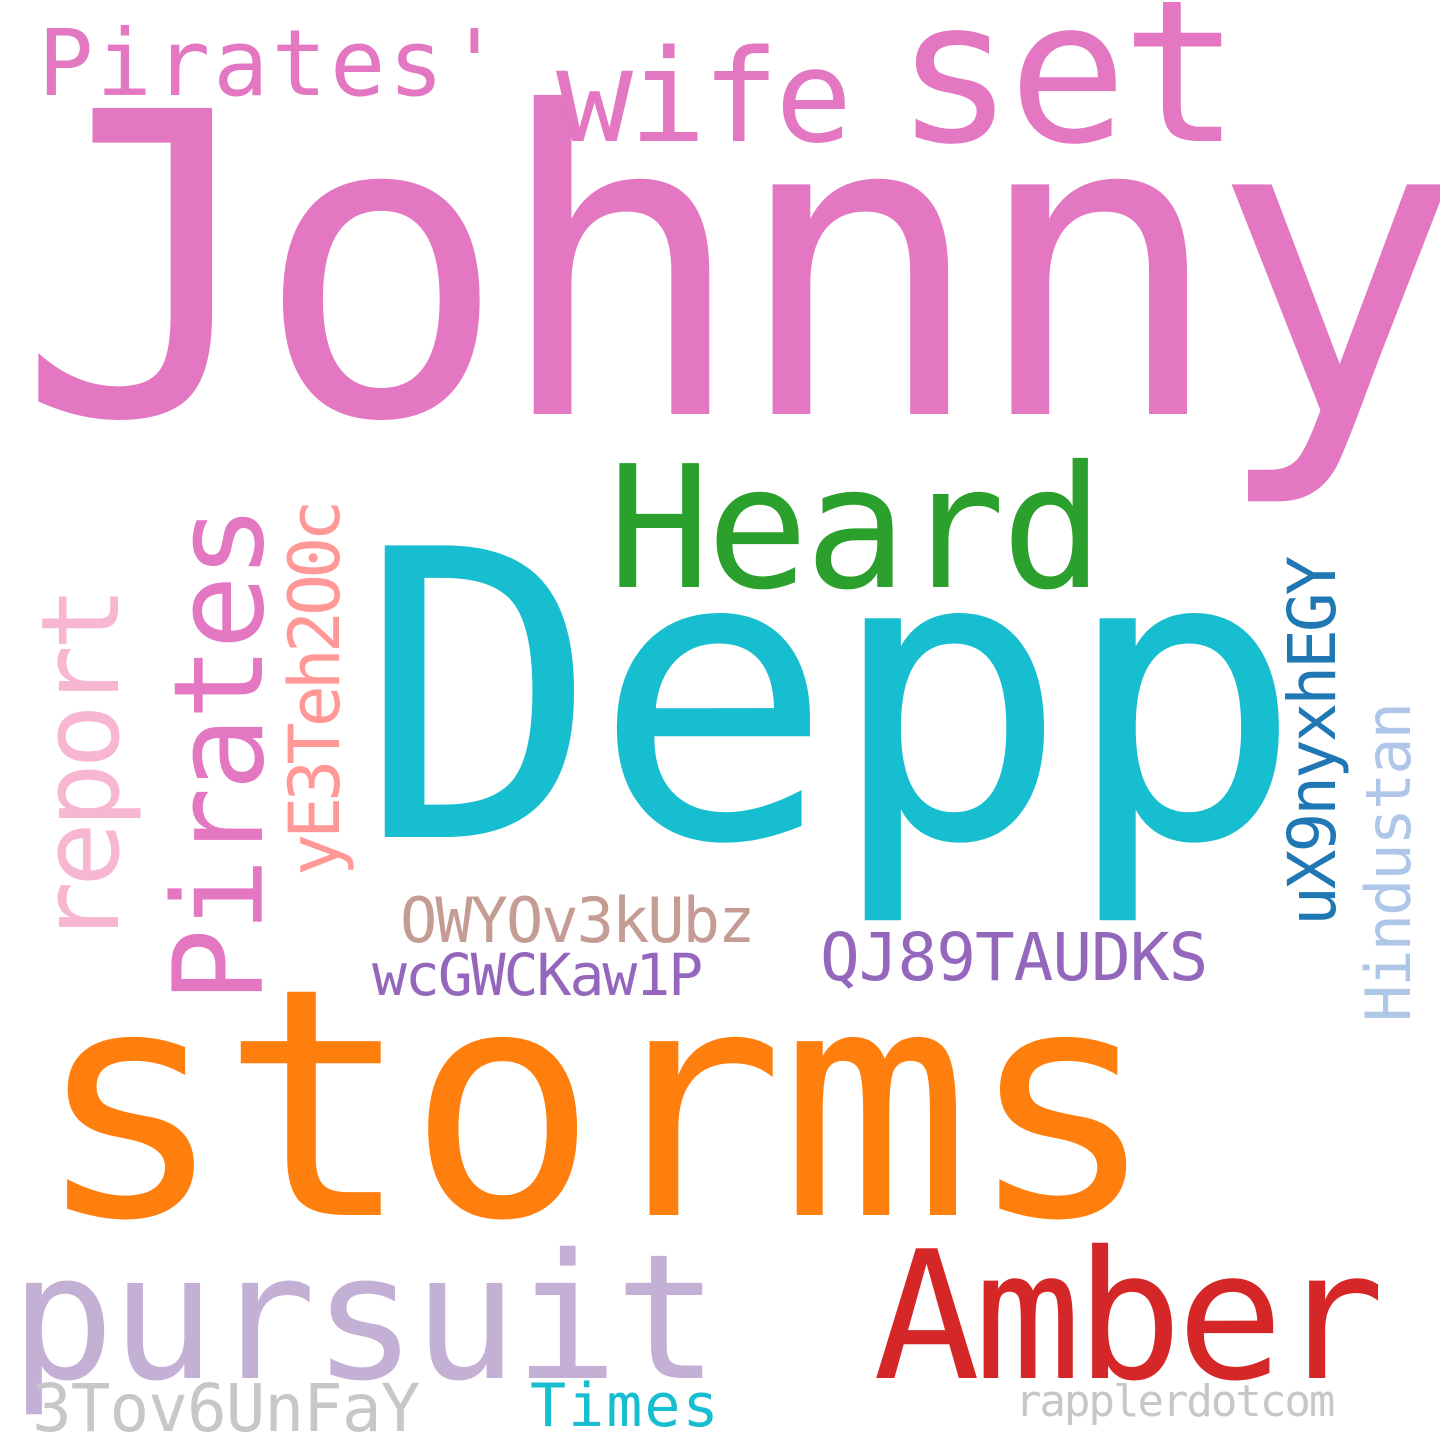 The image size is (1440, 1447). What do you see at coordinates (577, 920) in the screenshot?
I see `word-owyov3kubz: OWYOv3kUbz` at bounding box center [577, 920].